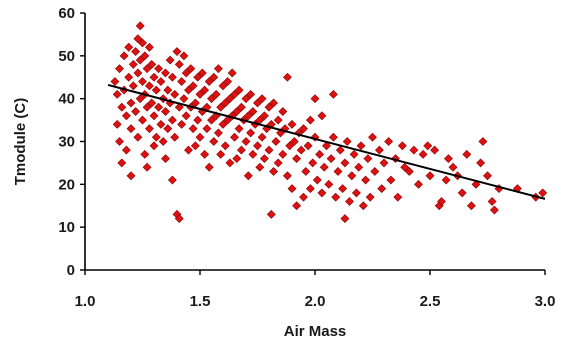 The height and width of the screenshot is (342, 563). Describe the element at coordinates (315, 331) in the screenshot. I see `x-axis-title: Air Mass` at that location.